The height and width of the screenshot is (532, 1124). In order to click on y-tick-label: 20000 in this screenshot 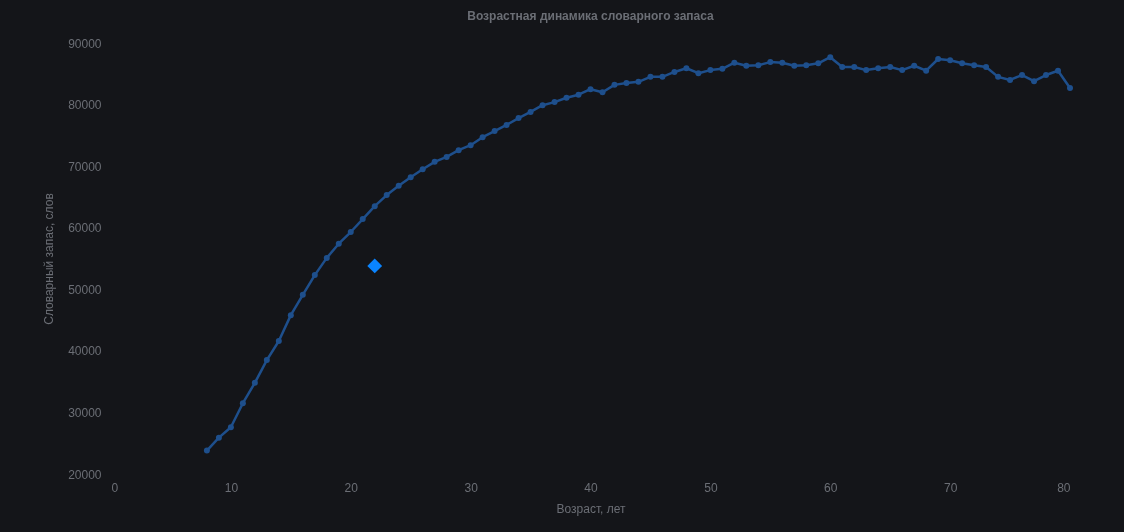, I will do `click(85, 474)`.